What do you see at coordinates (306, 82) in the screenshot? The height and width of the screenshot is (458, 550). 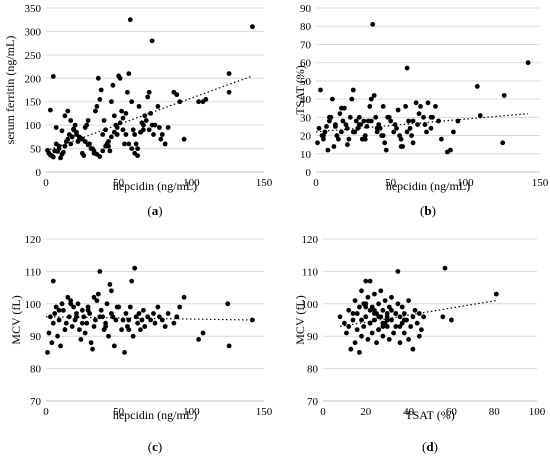 I see `y-tick-label: 50` at bounding box center [306, 82].